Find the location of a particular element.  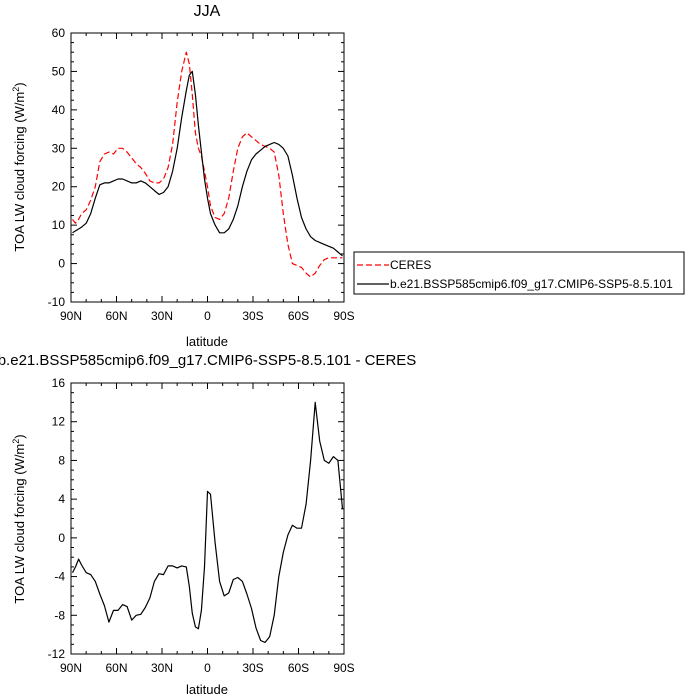

y-tick-label: 50 is located at coordinates (59, 71).